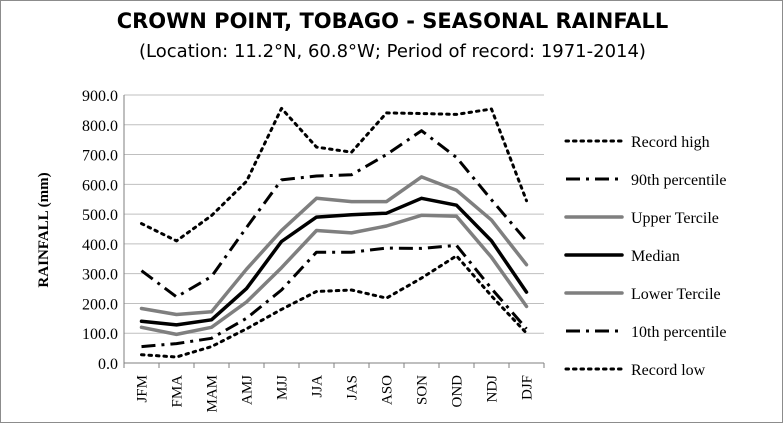  Describe the element at coordinates (670, 142) in the screenshot. I see `legend-label-record-high: Record high` at that location.